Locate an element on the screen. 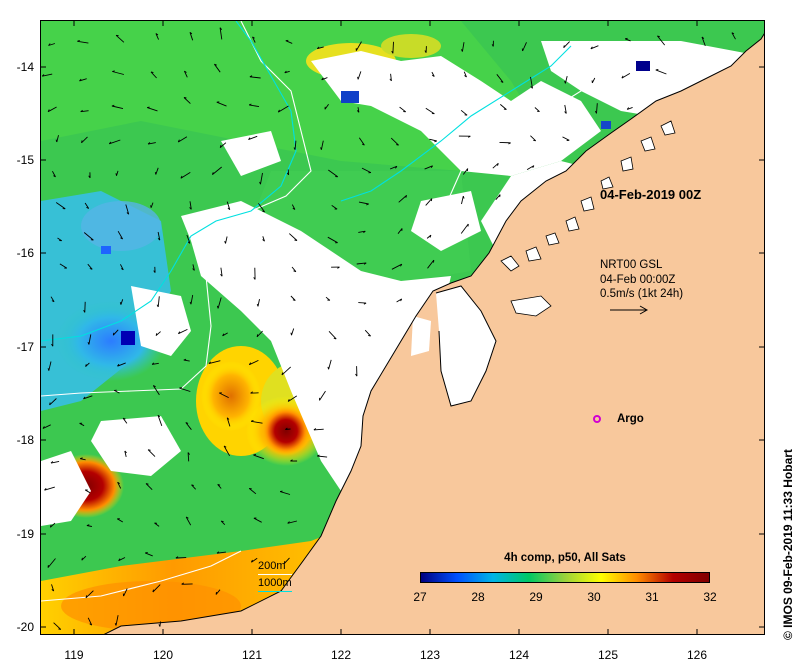 This screenshot has width=809, height=672. contour-1000m-line is located at coordinates (275, 591).